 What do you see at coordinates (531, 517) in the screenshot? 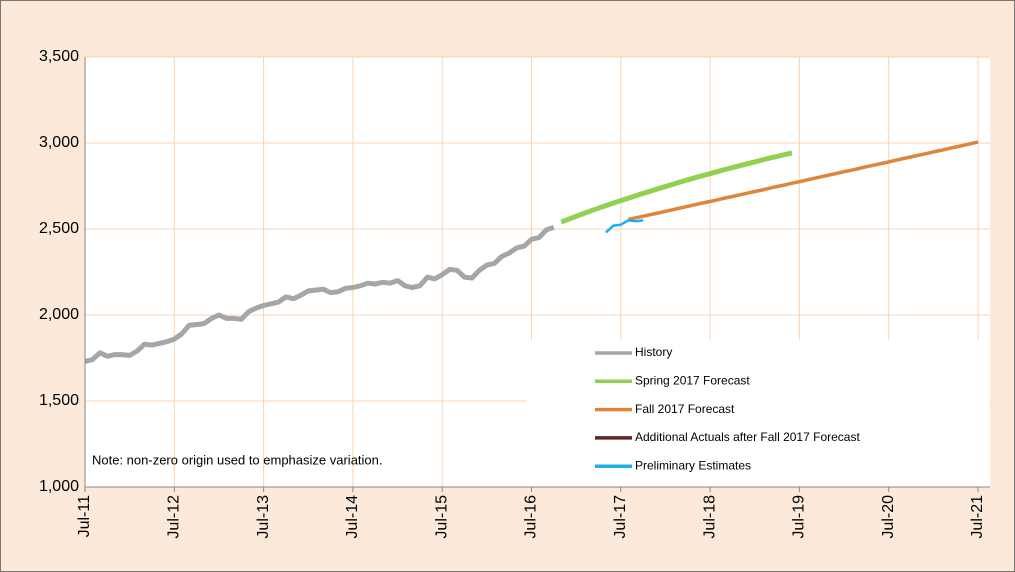
I see `x-tick-label: Jul-16` at bounding box center [531, 517].